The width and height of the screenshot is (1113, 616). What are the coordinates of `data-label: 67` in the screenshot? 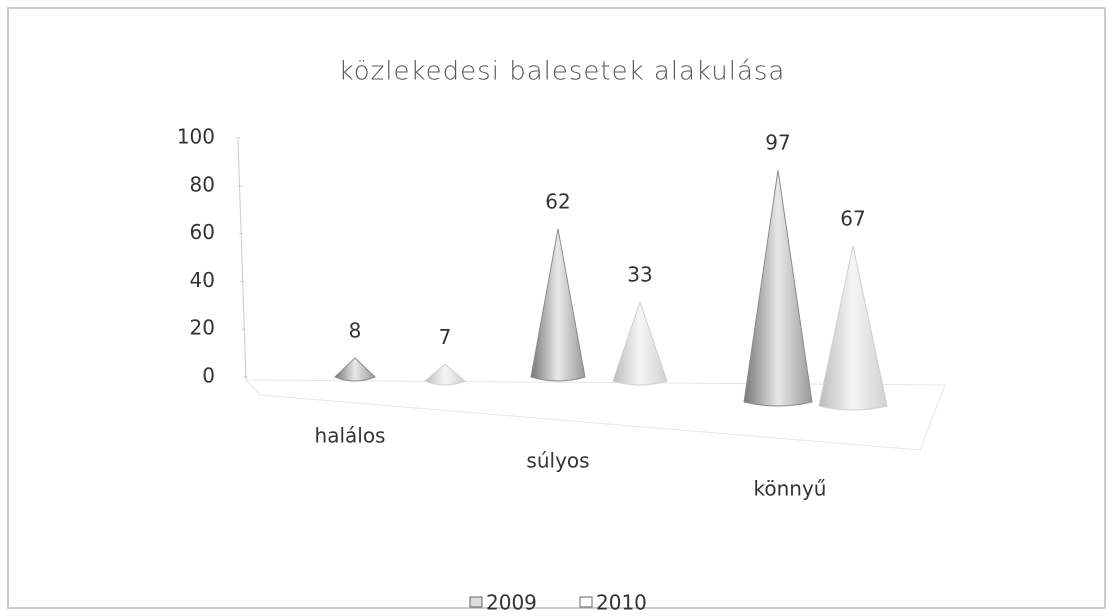 It's located at (852, 218).